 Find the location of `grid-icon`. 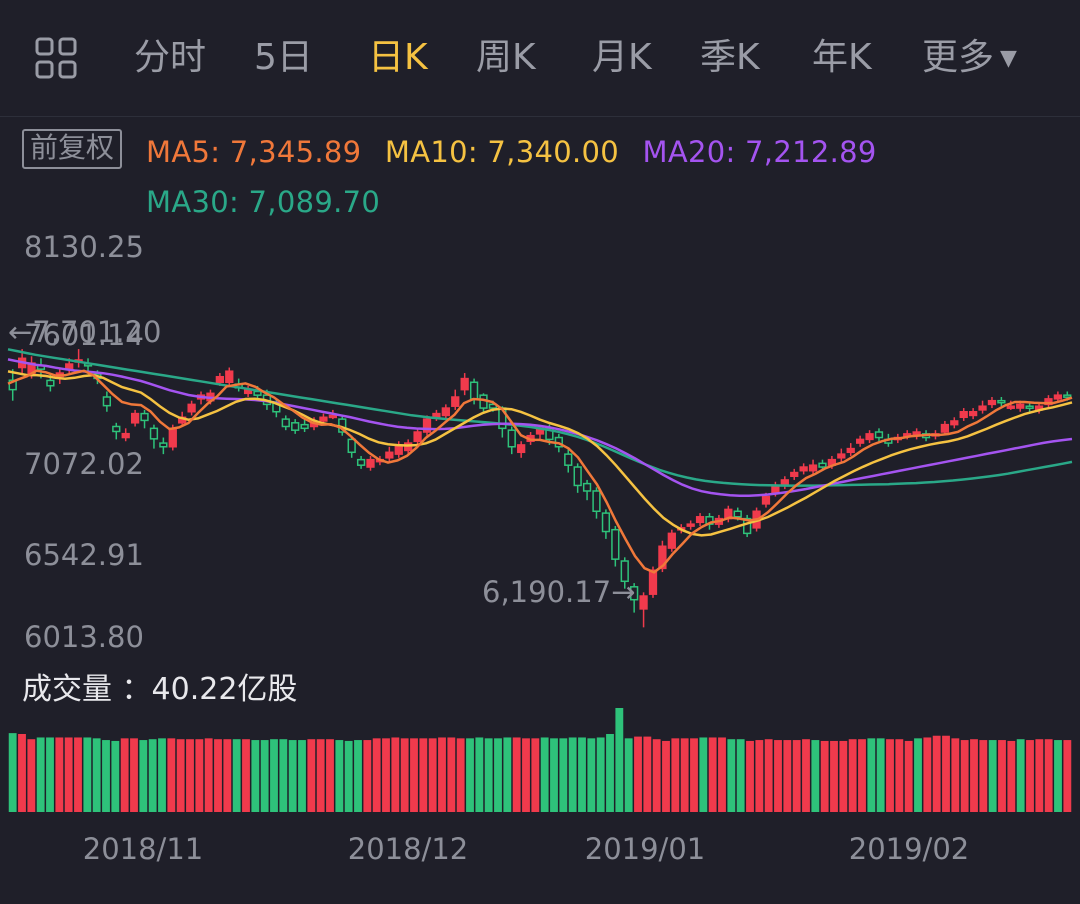

grid-icon is located at coordinates (56, 58).